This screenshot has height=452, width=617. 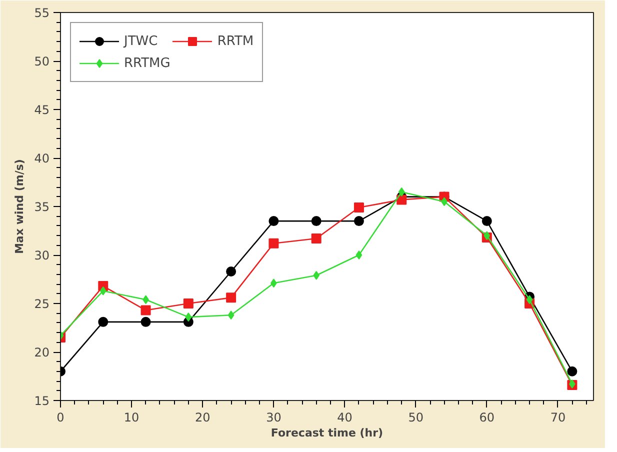 I want to click on y-tick-label: 40, so click(x=42, y=159).